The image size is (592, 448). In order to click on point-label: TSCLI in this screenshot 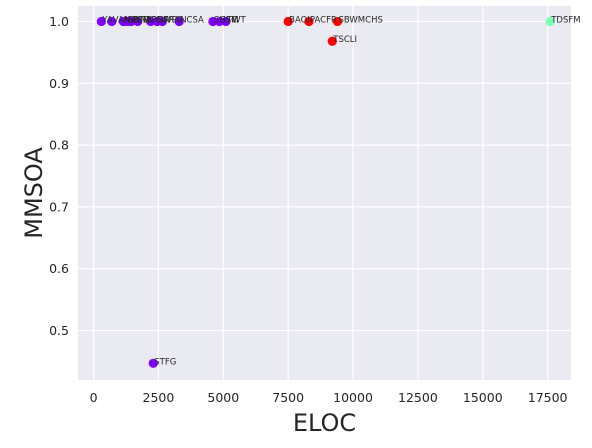, I will do `click(344, 40)`.